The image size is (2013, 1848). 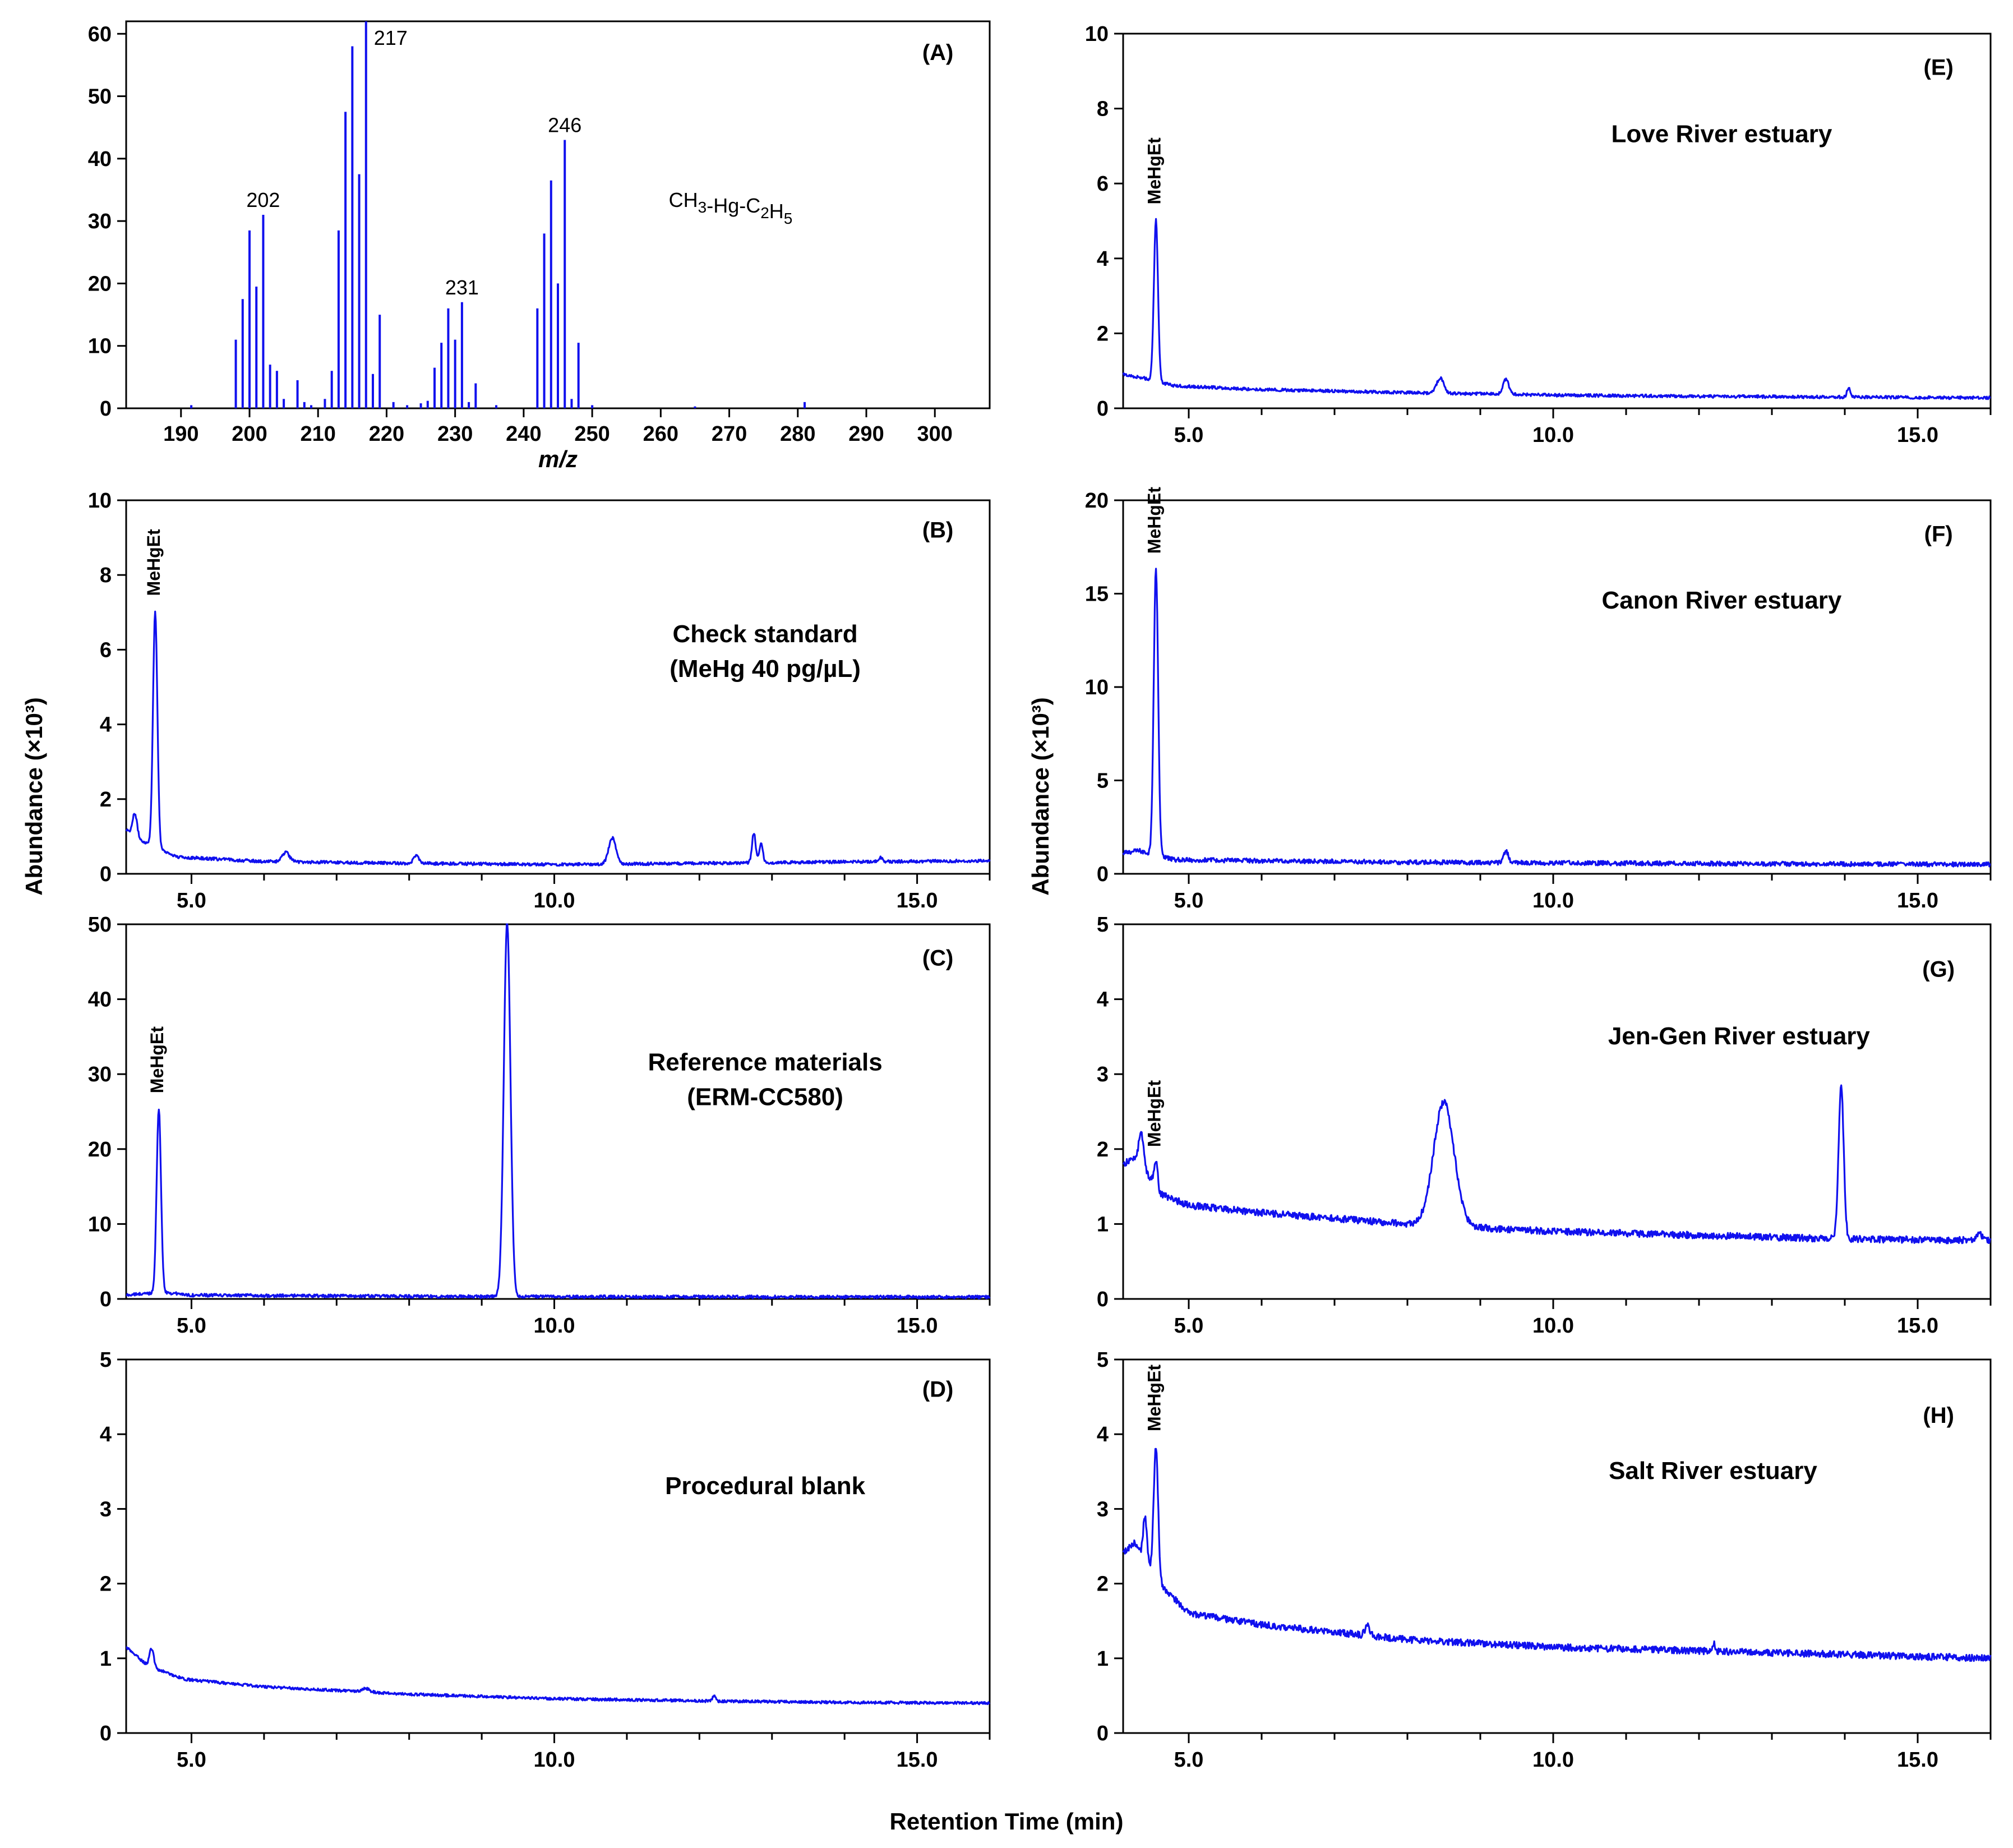 I want to click on panel-E-title: Love River estuary, so click(x=1722, y=134).